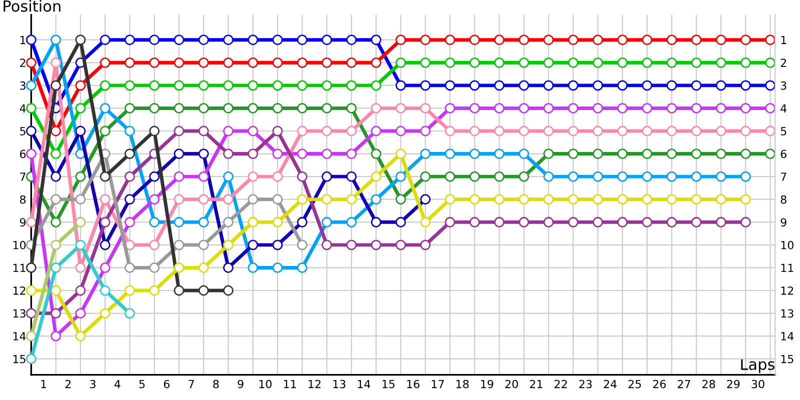 The height and width of the screenshot is (400, 800). I want to click on y-tick-label: 8, so click(23, 199).